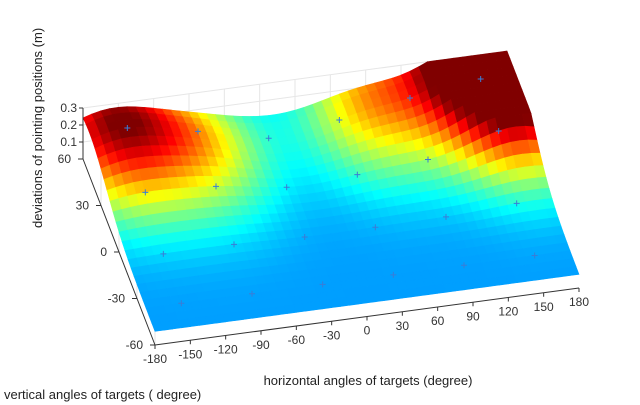 This screenshot has width=640, height=405. Describe the element at coordinates (68, 125) in the screenshot. I see `z-tick-label: 0.2` at that location.